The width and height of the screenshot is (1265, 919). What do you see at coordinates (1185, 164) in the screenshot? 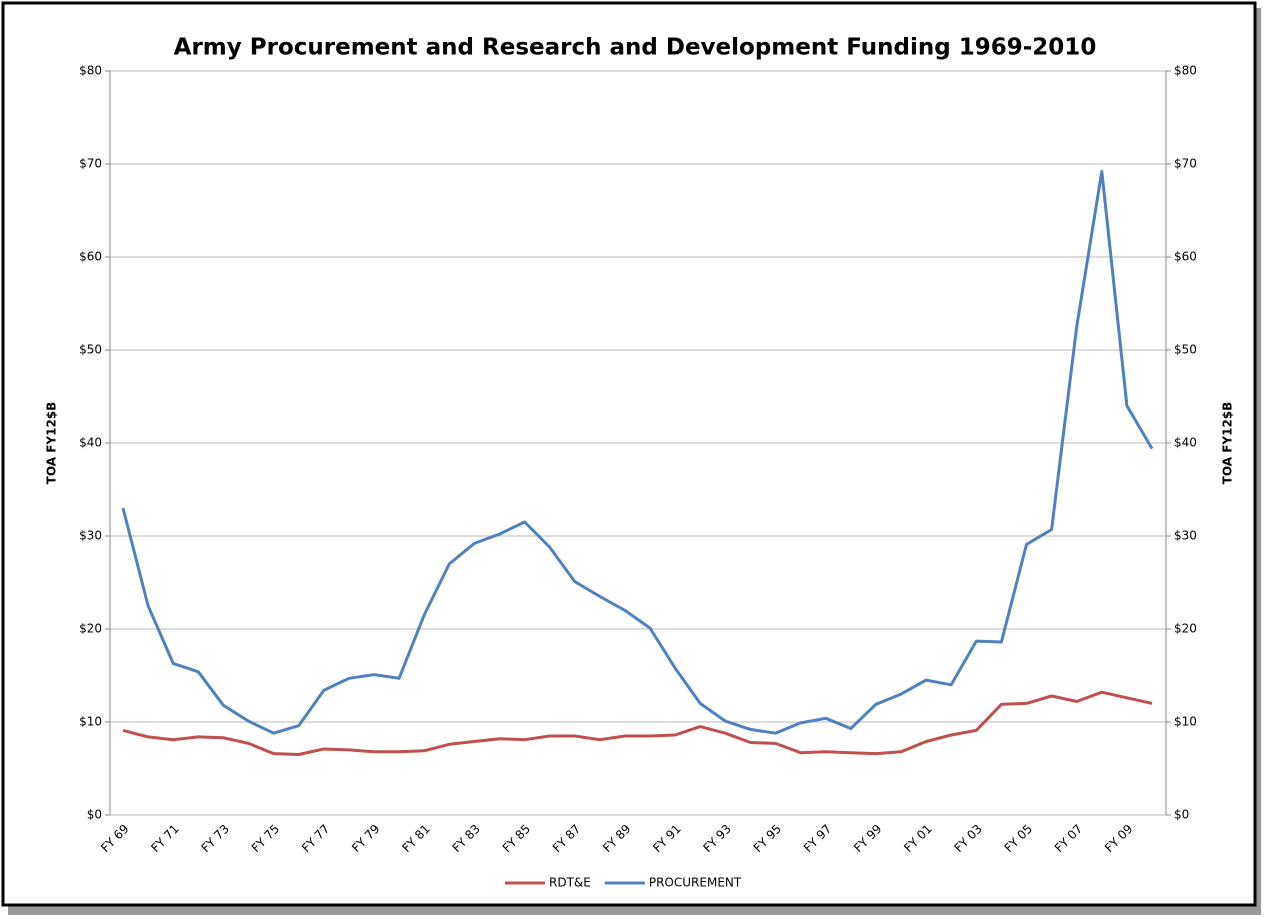
I see `y2-tick-label: $70` at bounding box center [1185, 164].